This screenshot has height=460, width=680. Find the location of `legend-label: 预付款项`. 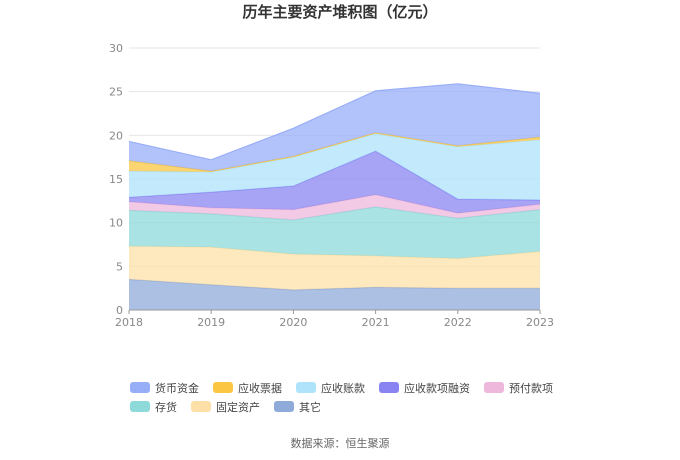

legend-label: 预付款项 is located at coordinates (531, 388).